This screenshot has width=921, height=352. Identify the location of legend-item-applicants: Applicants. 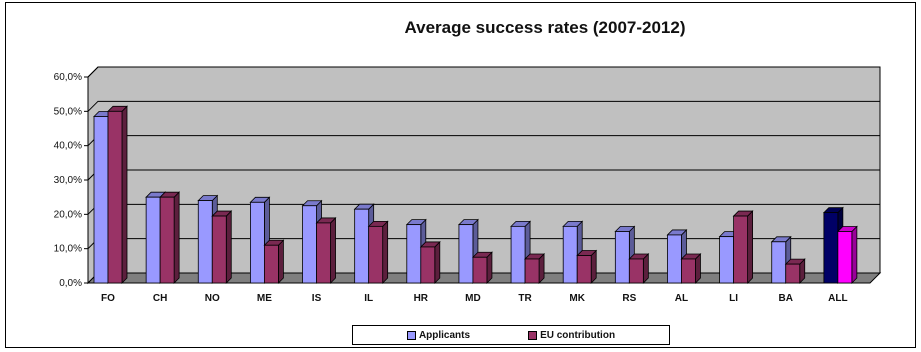
(438, 335).